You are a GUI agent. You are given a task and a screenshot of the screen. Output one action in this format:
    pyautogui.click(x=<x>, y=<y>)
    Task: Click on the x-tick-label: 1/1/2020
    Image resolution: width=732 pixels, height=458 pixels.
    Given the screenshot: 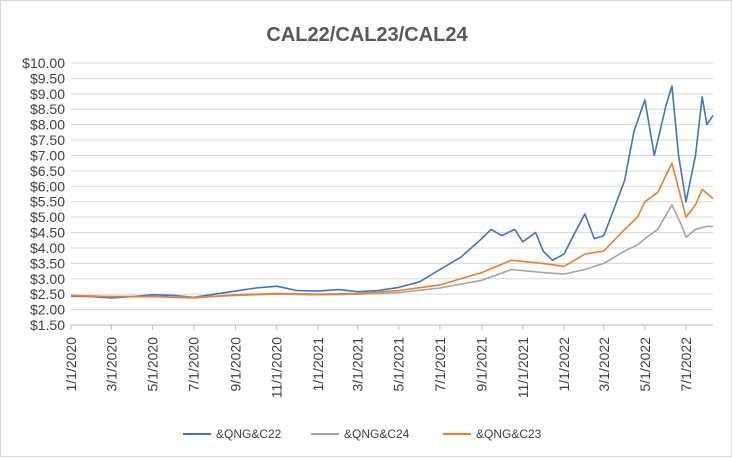 What is the action you would take?
    pyautogui.click(x=71, y=364)
    